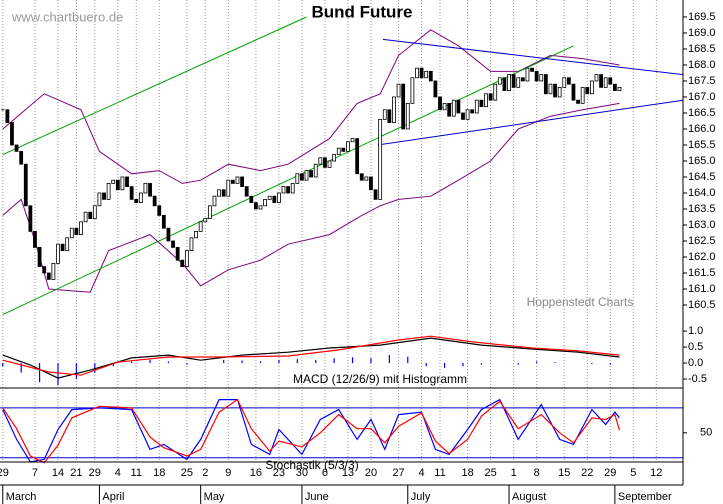 The height and width of the screenshot is (504, 723). Describe the element at coordinates (702, 81) in the screenshot. I see `y-tick-label: 167.5` at that location.